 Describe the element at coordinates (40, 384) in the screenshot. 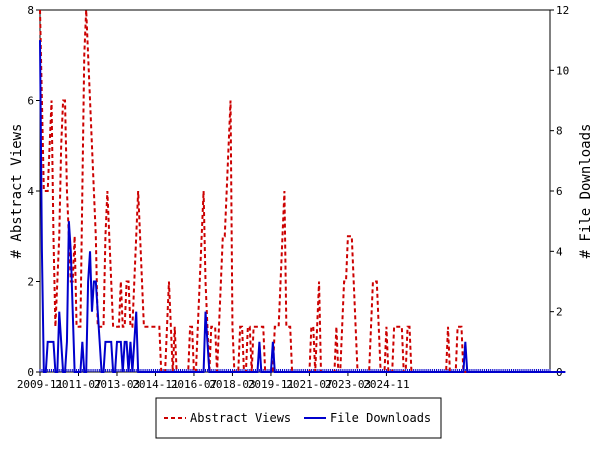

I see `x-tick-label: 2009-11` at that location.